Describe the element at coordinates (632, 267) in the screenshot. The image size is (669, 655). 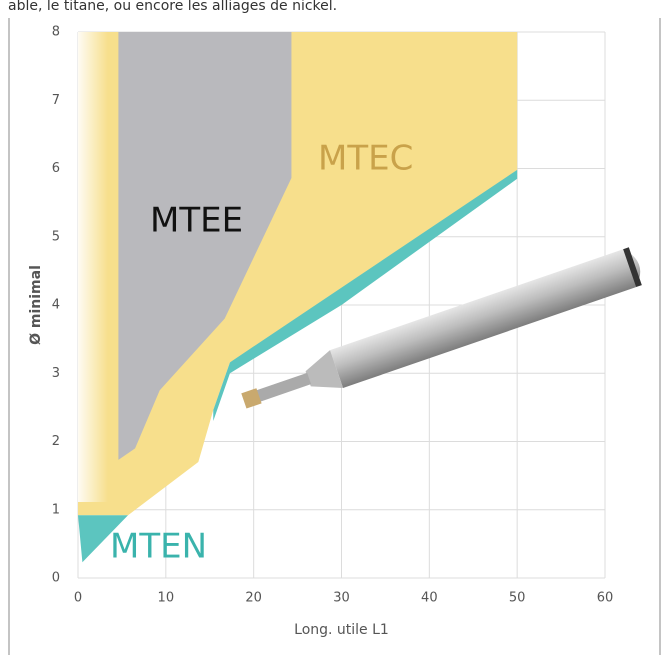
I see `tool-tip` at that location.